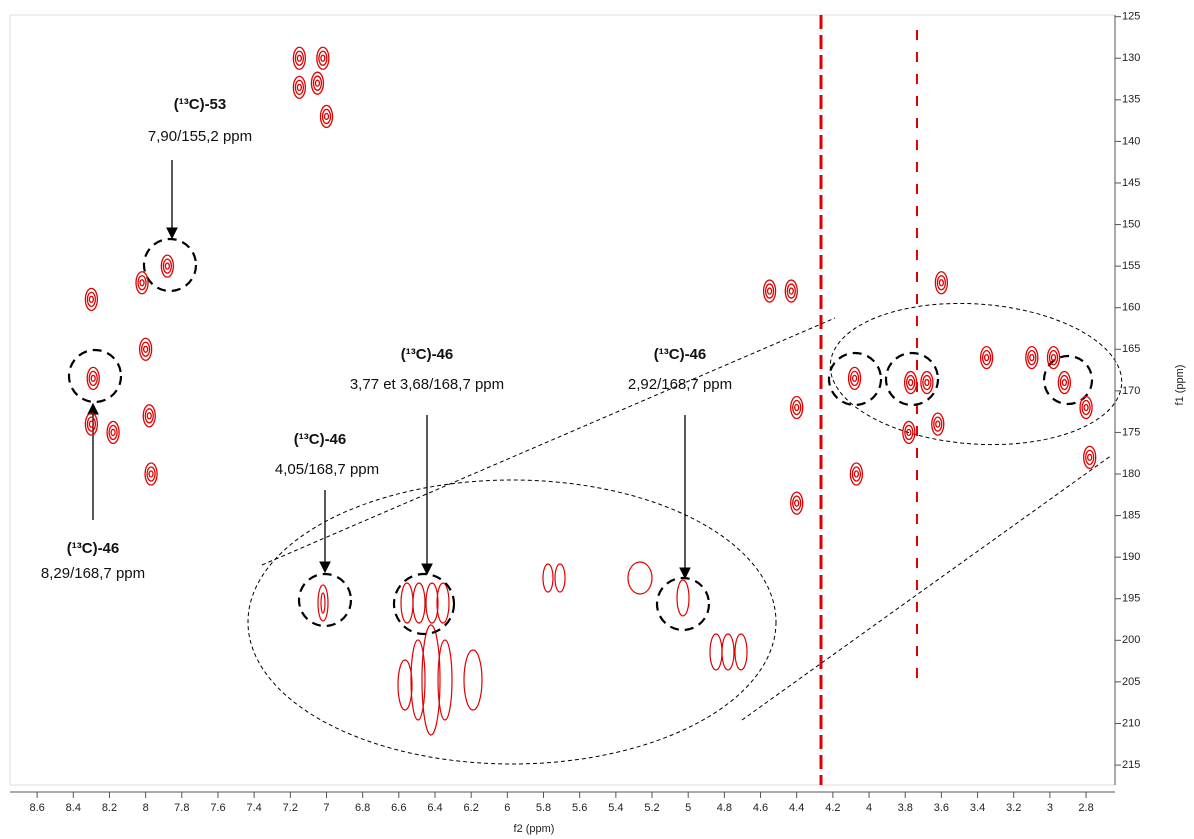 Image resolution: width=1194 pixels, height=839 pixels. Describe the element at coordinates (1180, 385) in the screenshot. I see `y-axis-label: f1 (ppm)` at that location.